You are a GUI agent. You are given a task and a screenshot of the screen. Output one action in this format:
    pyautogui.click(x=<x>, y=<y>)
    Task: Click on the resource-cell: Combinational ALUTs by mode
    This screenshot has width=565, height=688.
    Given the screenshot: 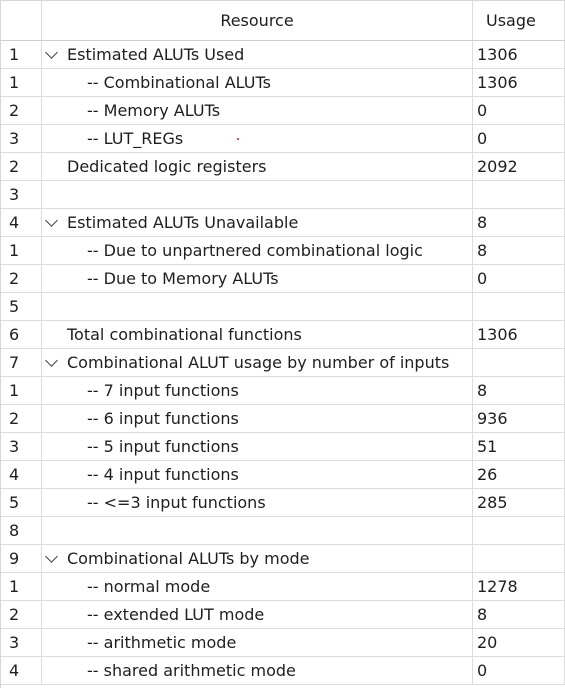 What is the action you would take?
    pyautogui.click(x=257, y=558)
    